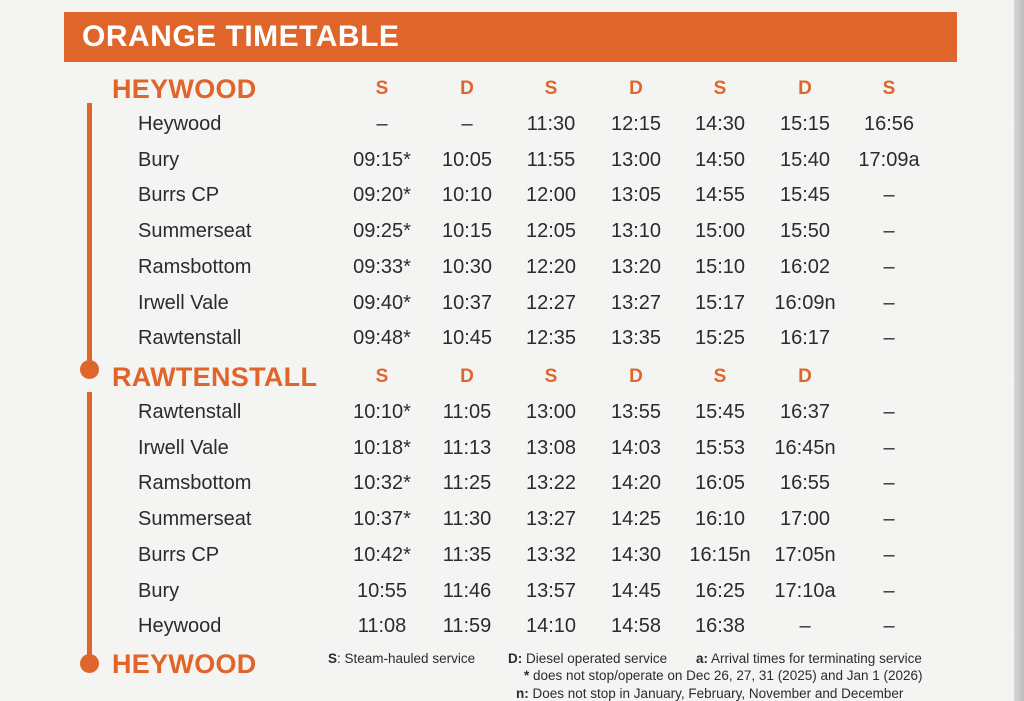  Describe the element at coordinates (720, 231) in the screenshot. I see `departure-time: 15:00` at that location.